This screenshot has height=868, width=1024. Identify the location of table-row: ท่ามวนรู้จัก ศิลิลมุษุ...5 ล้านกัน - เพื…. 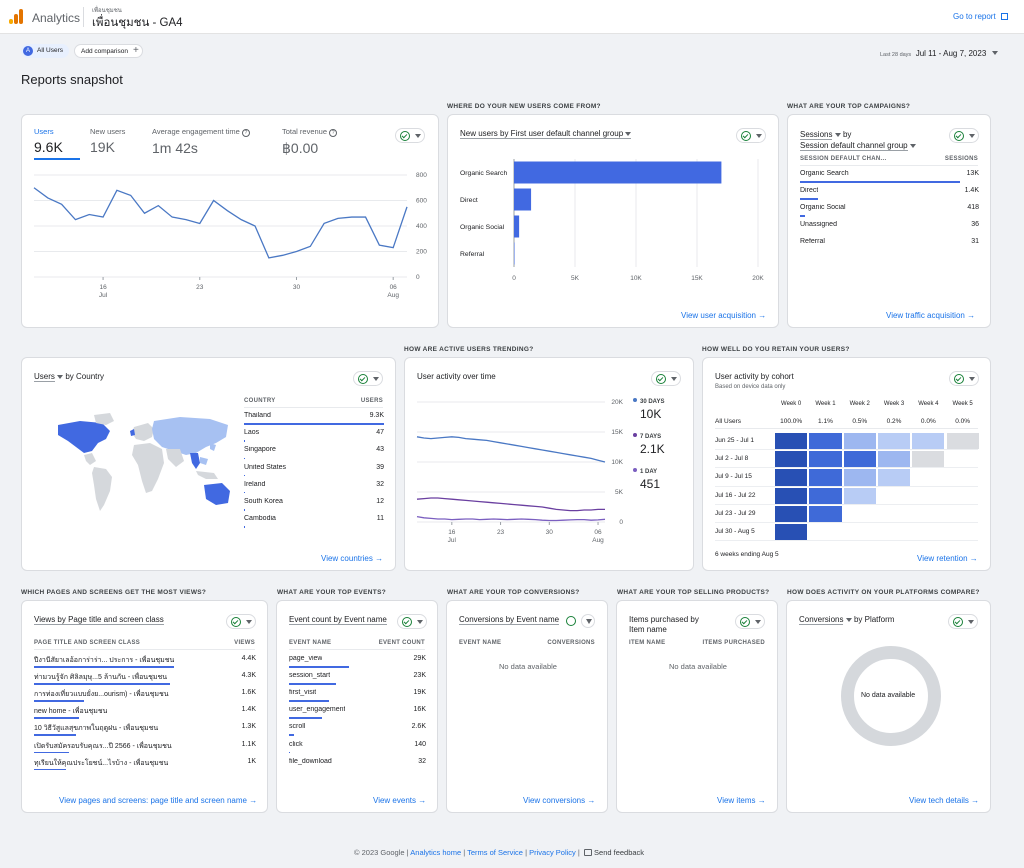
(145, 678).